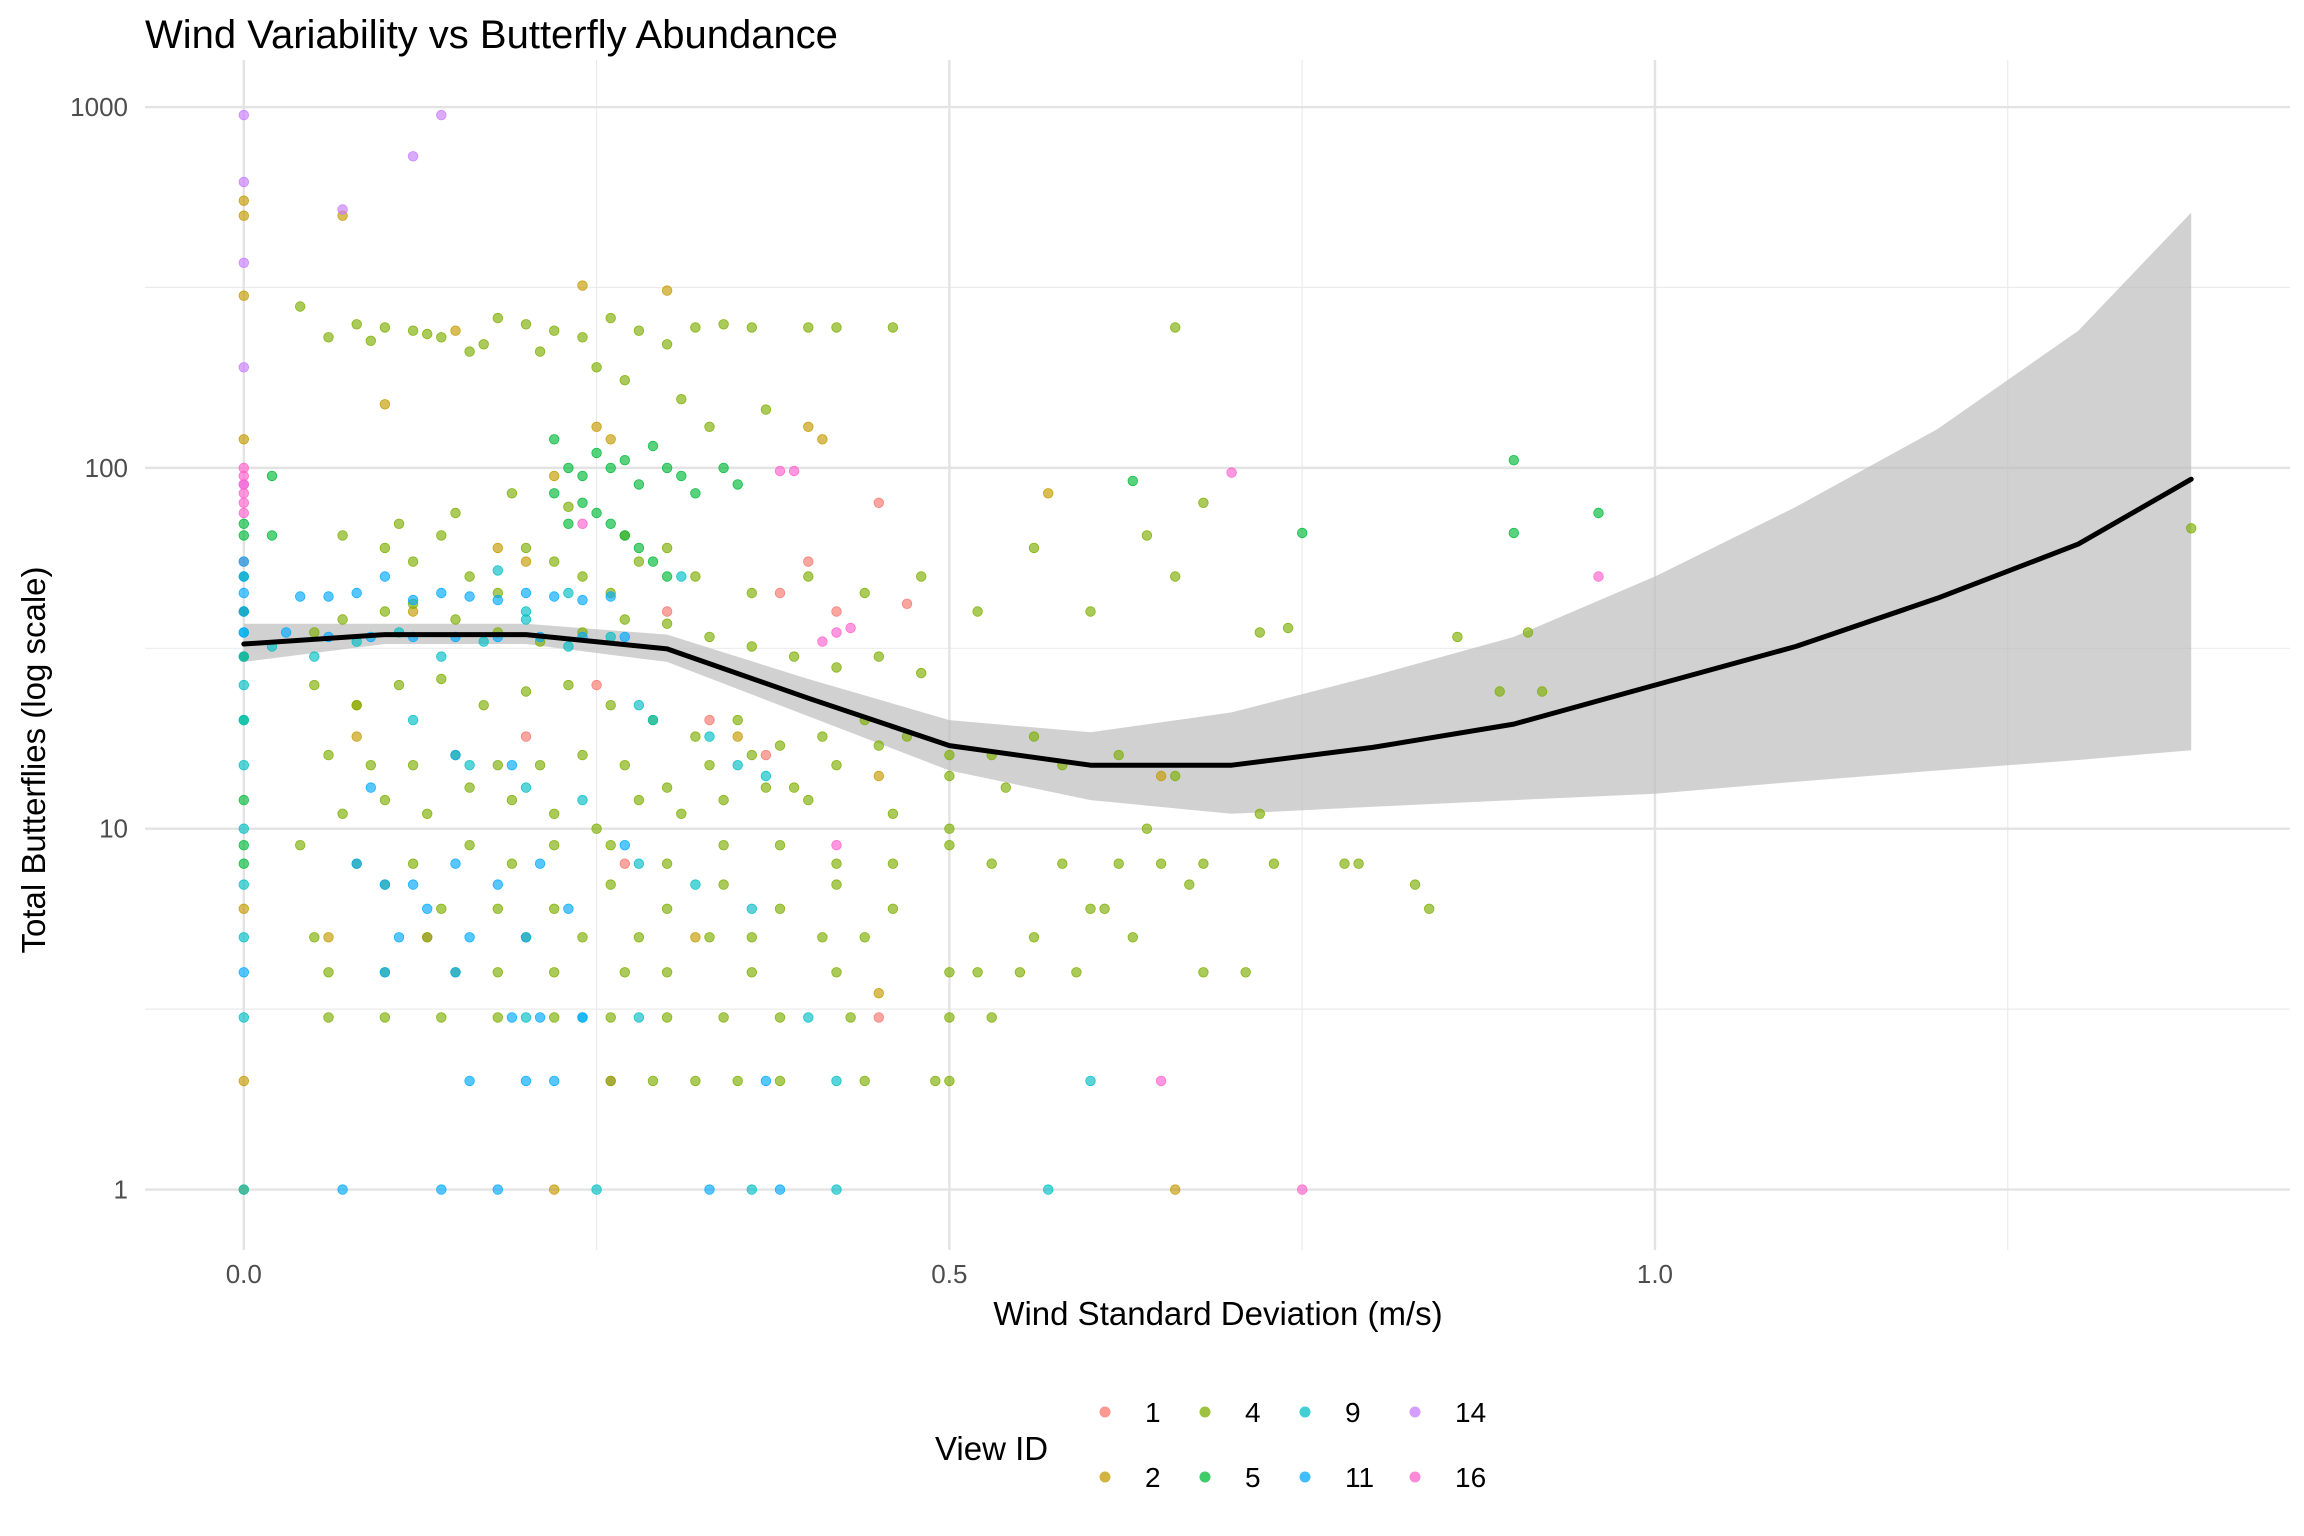  Describe the element at coordinates (1470, 1477) in the screenshot. I see `legend-label-16: 16` at that location.